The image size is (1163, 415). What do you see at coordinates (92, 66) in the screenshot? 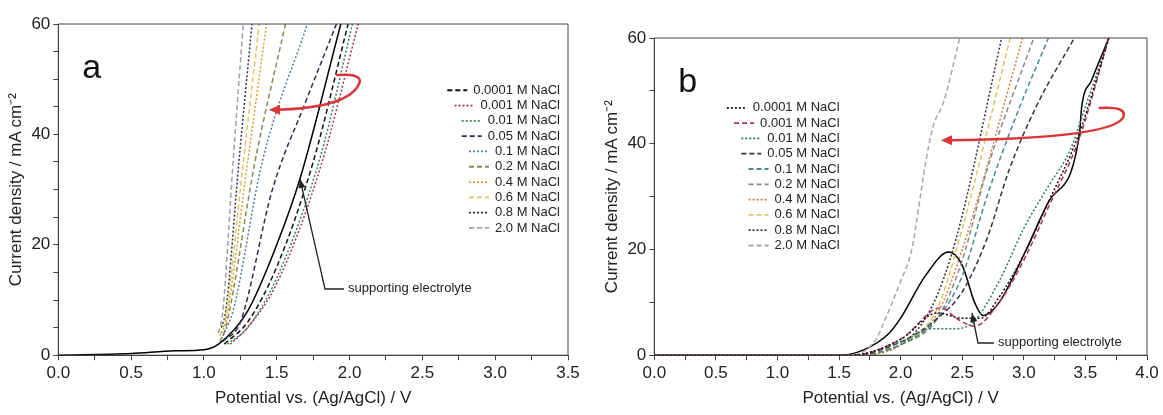
I see `annotation: a` at bounding box center [92, 66].